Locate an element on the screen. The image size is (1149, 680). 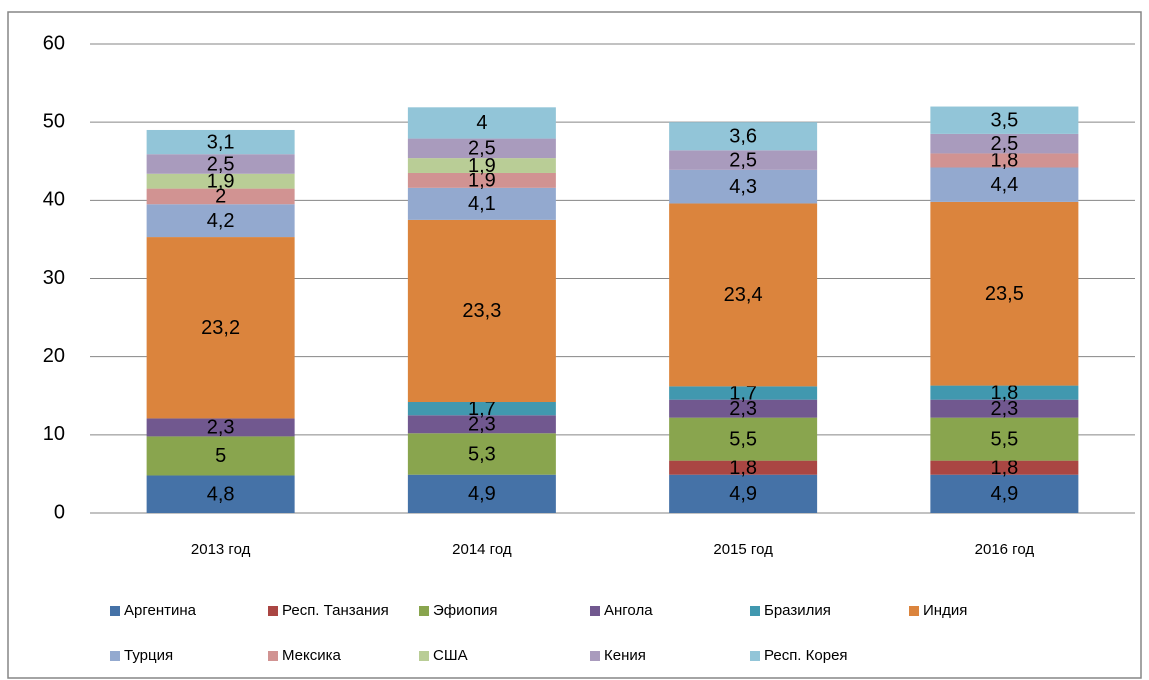
data-label: 4 is located at coordinates (481, 123).